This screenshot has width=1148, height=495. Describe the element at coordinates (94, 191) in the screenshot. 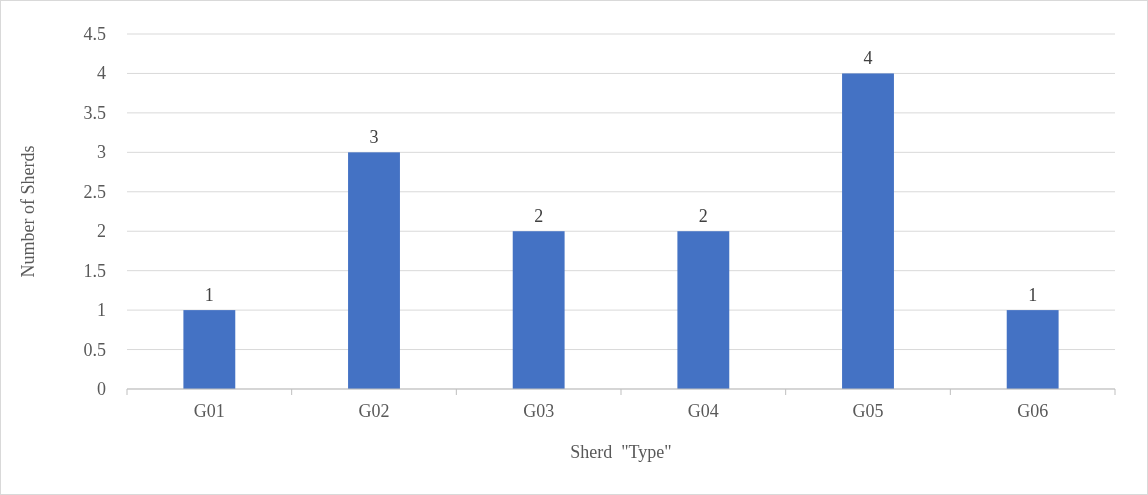

I see `y-tick-label: 2.5` at that location.